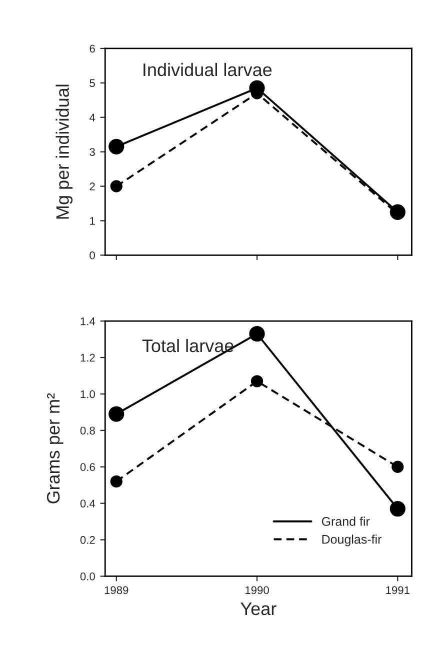 The width and height of the screenshot is (438, 646). I want to click on text: Total larvae, so click(188, 345).